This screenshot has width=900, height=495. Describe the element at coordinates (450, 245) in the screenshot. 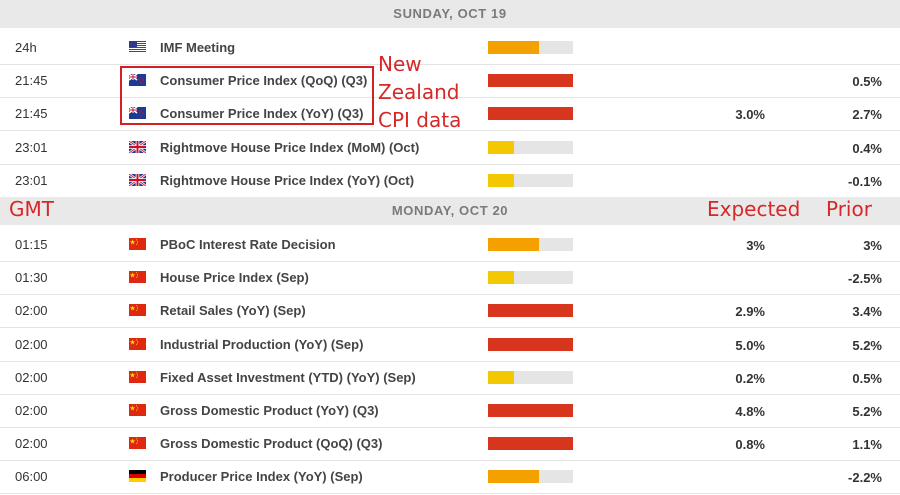

I see `event-row: 01:15 PBoC Interest Rate Decision 3% 3%` at that location.